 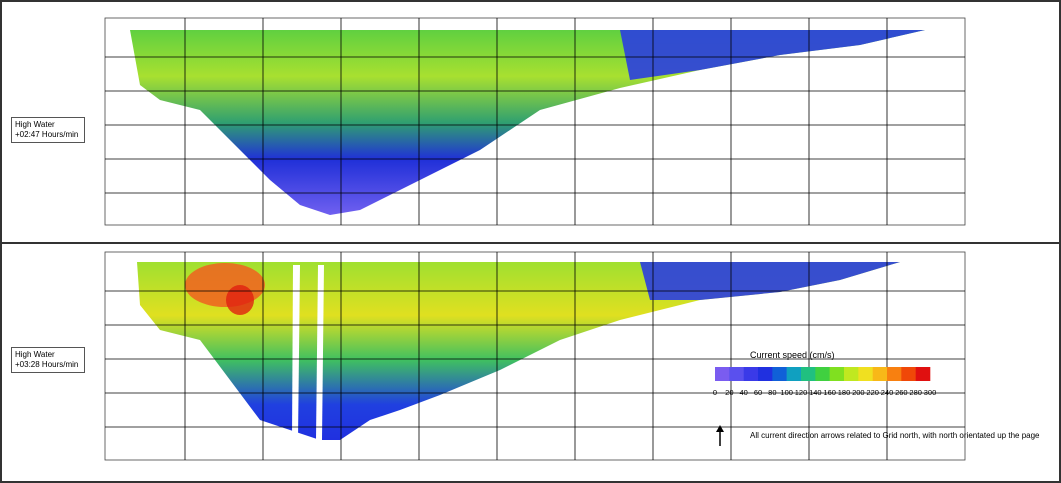 I want to click on panel-label: High Water +02:47 Hours/min, so click(x=48, y=130).